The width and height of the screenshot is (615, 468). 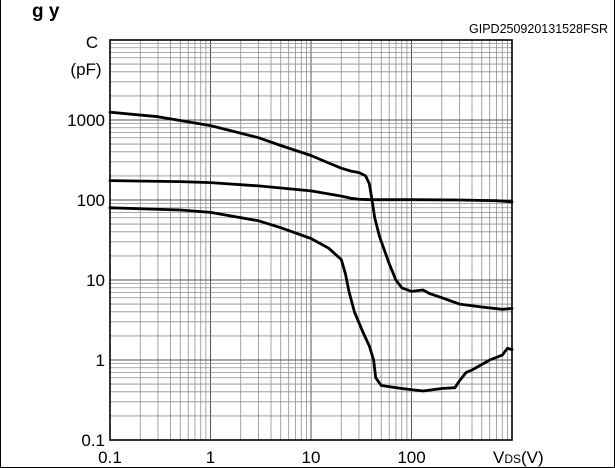 I want to click on y-tick-label: 1, so click(x=100, y=360).